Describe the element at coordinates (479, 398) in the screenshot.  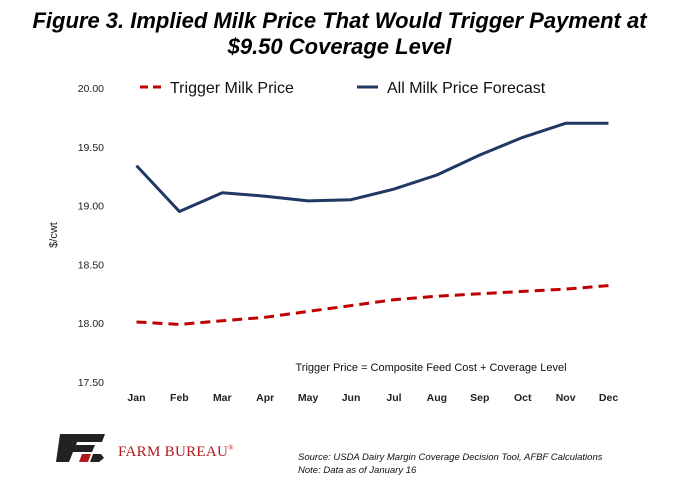
I see `x-tick-label: Sep` at that location.